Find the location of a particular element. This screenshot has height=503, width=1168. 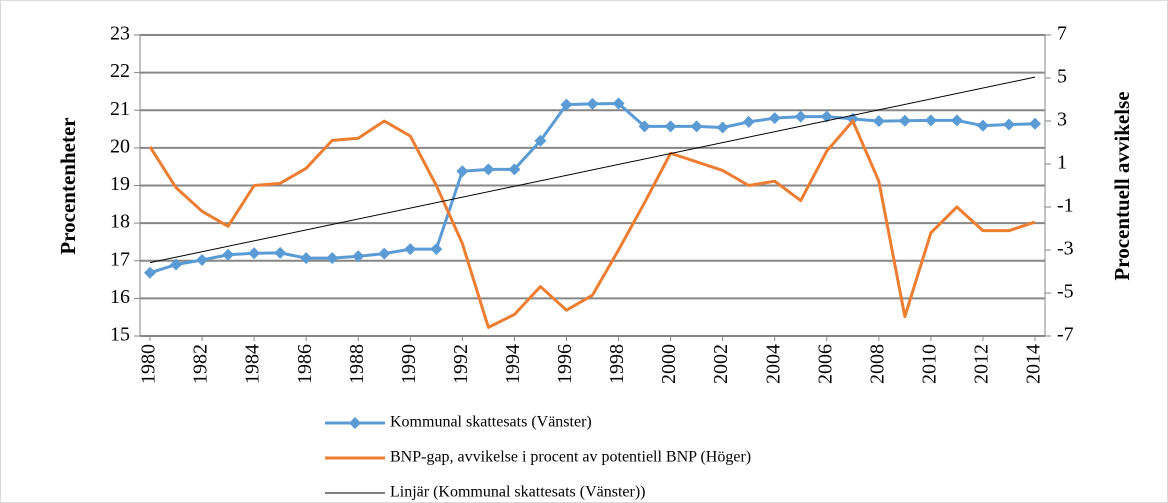

y-tick-label: 15 is located at coordinates (120, 335).